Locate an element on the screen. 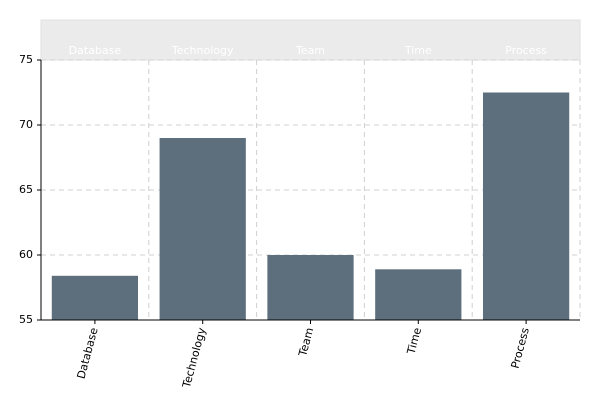 Image resolution: width=600 pixels, height=400 pixels. x-tick-label: Team is located at coordinates (306, 342).